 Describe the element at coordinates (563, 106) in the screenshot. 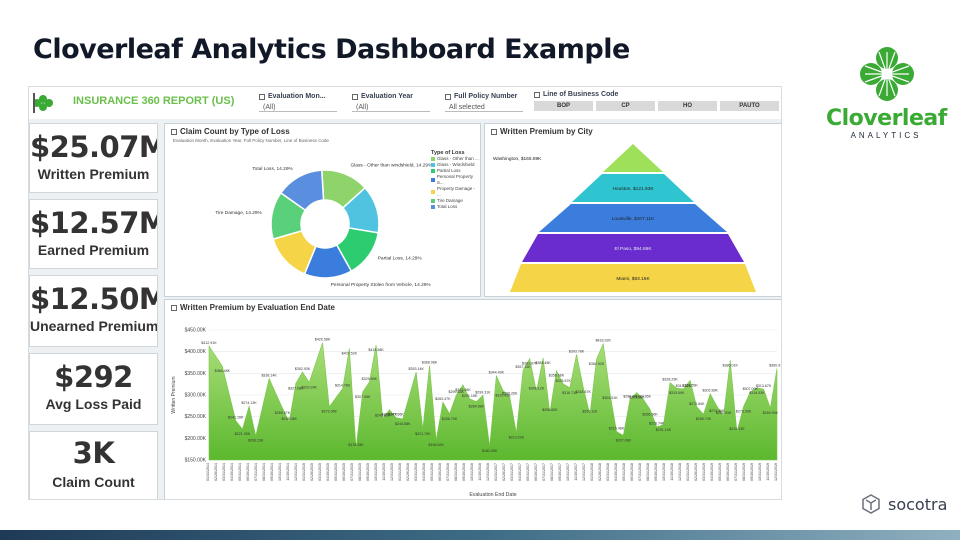

I see `lob-button-bop: BOP` at that location.